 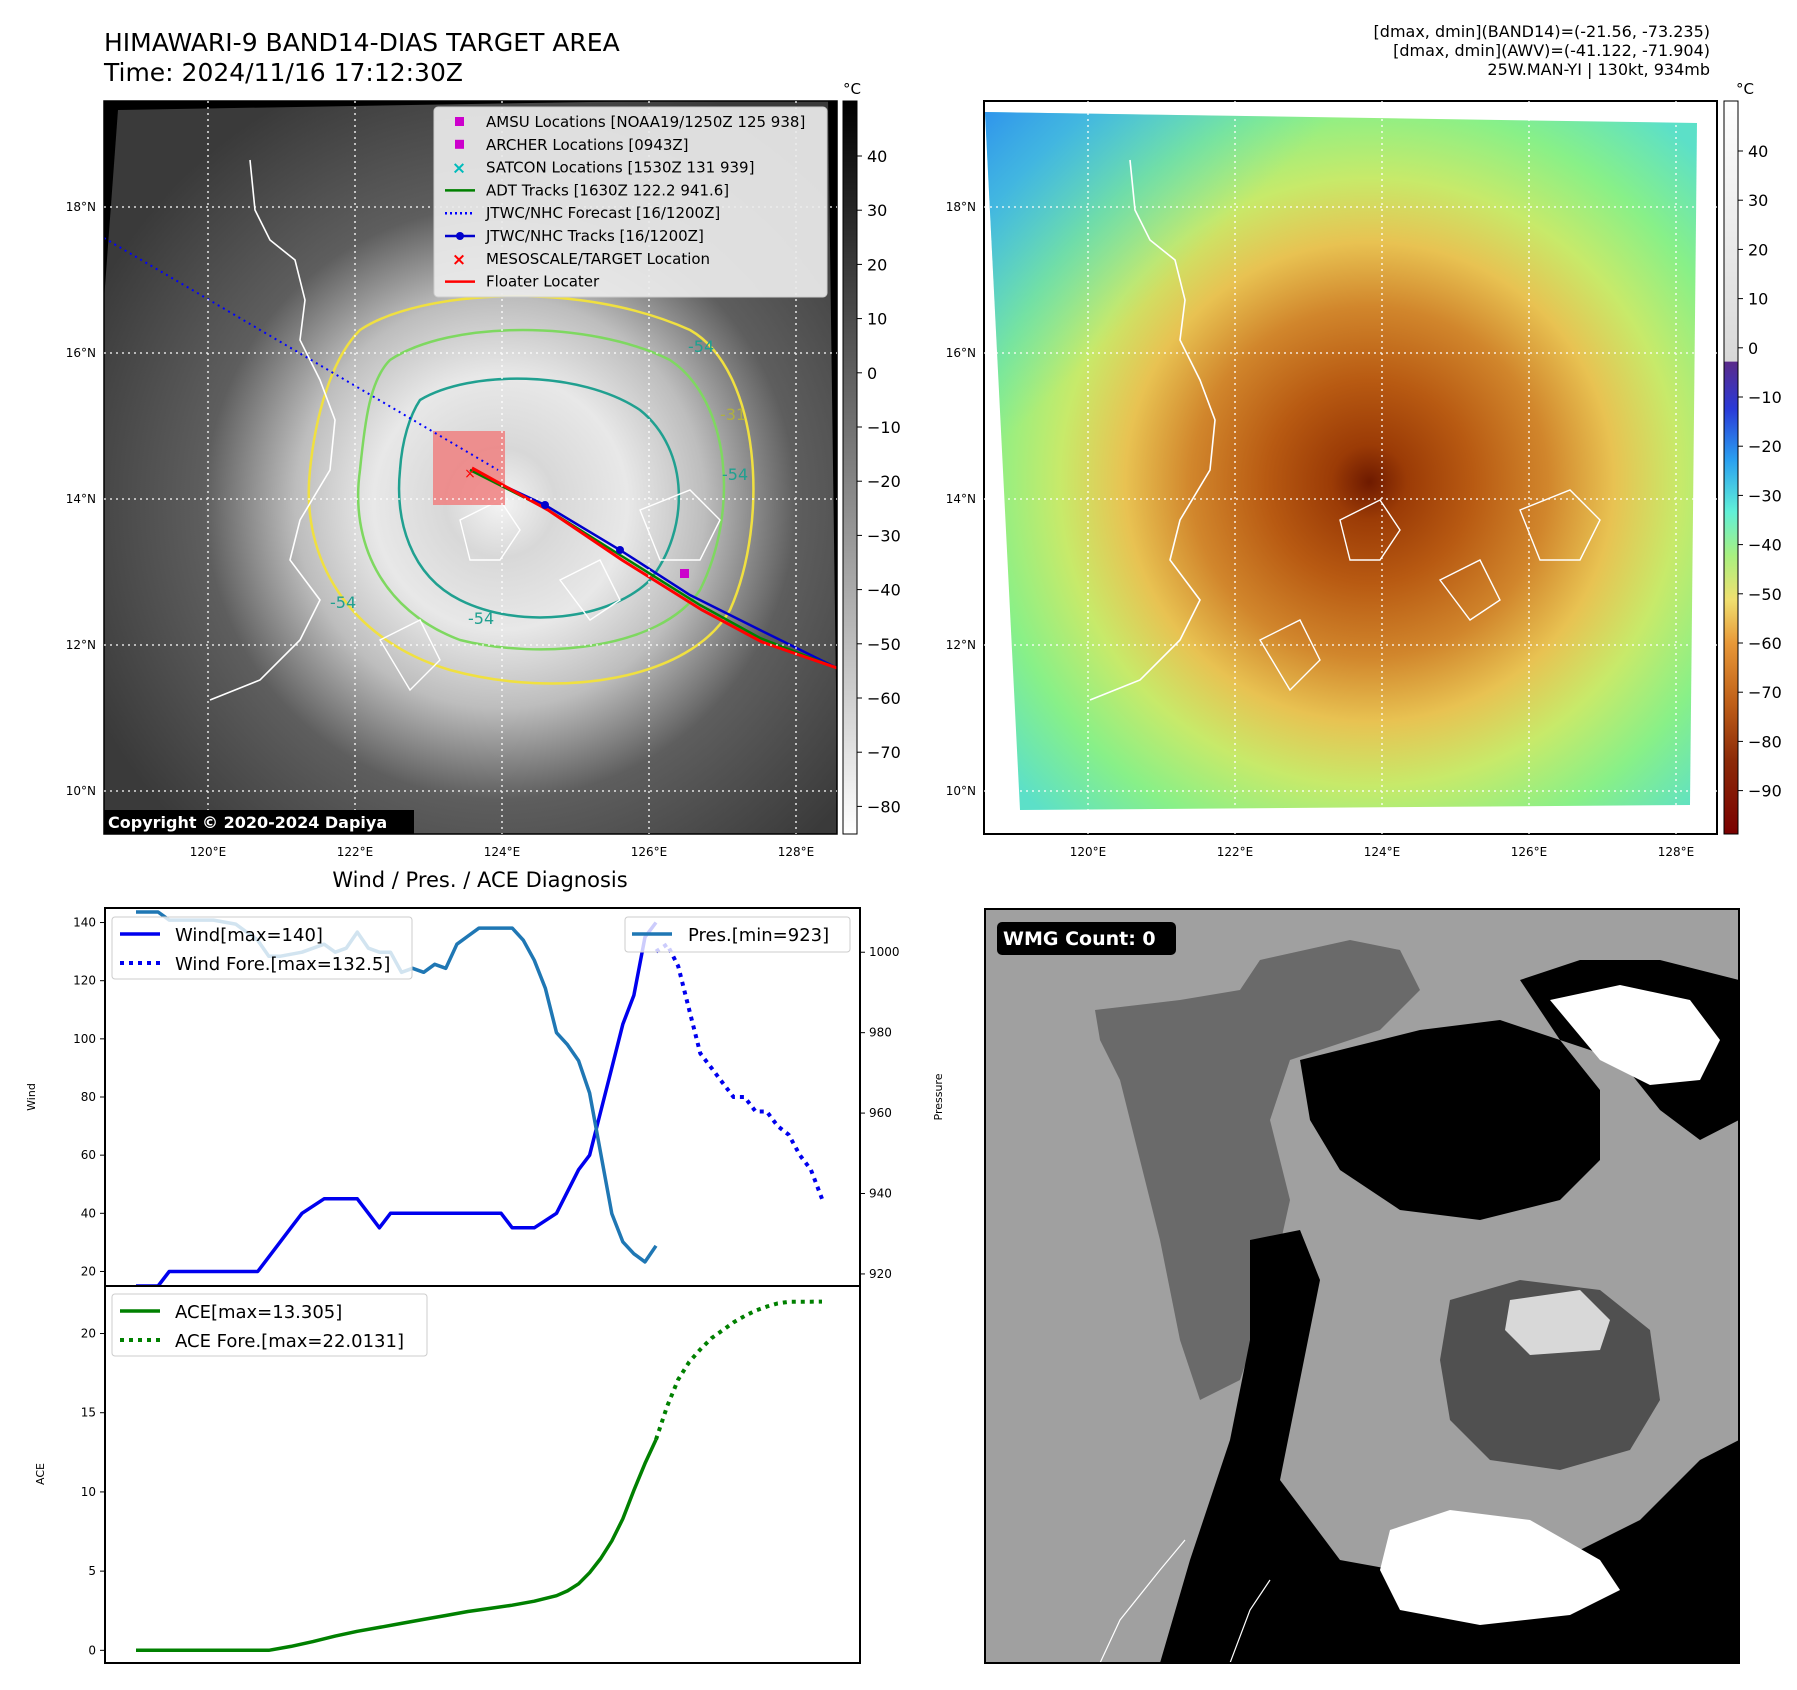 I want to click on wind-tick-label: 20, so click(x=88, y=1271).